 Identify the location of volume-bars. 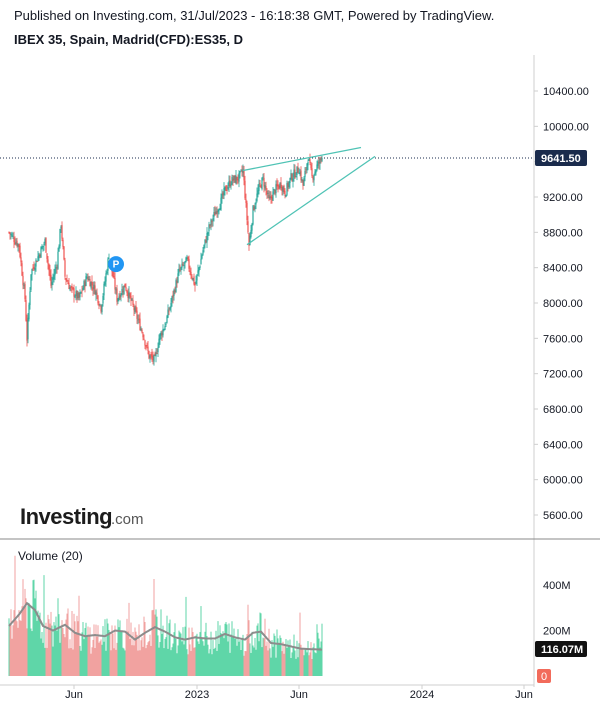
(165, 615).